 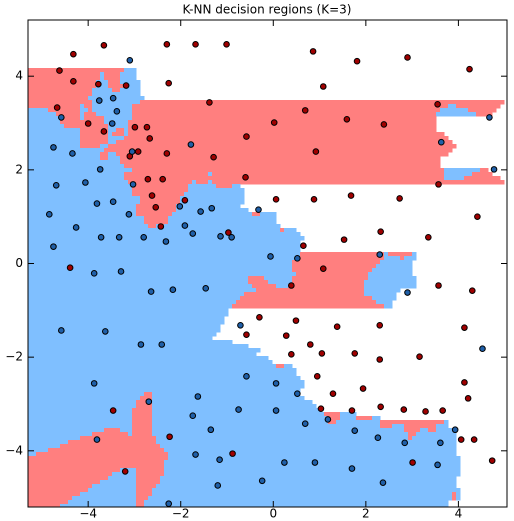 What do you see at coordinates (14, 450) in the screenshot?
I see `y-tick-label: −4` at bounding box center [14, 450].